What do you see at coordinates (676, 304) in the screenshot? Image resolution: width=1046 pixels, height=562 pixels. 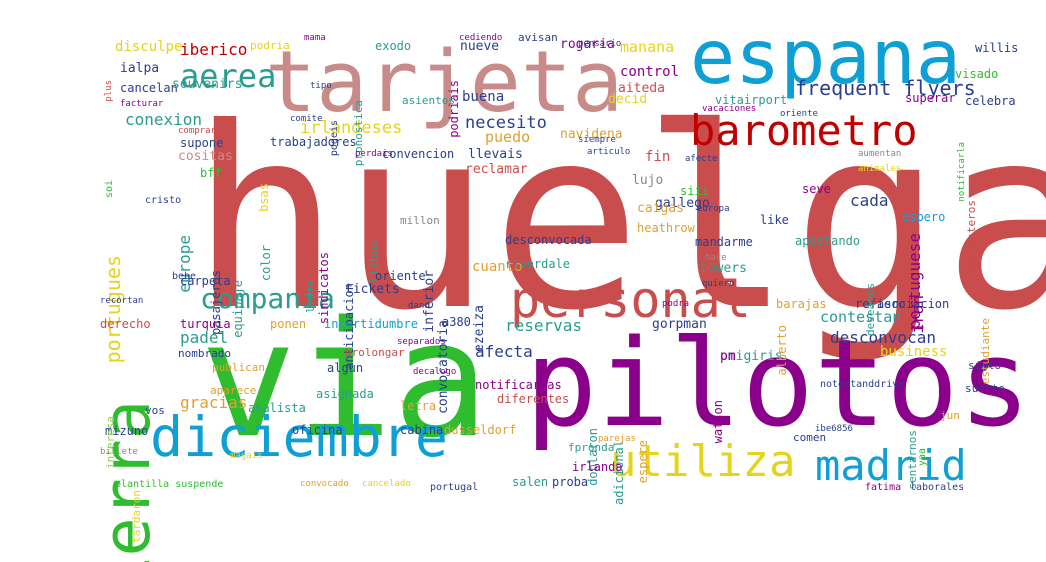 I see `cloud-word: podra` at bounding box center [676, 304].